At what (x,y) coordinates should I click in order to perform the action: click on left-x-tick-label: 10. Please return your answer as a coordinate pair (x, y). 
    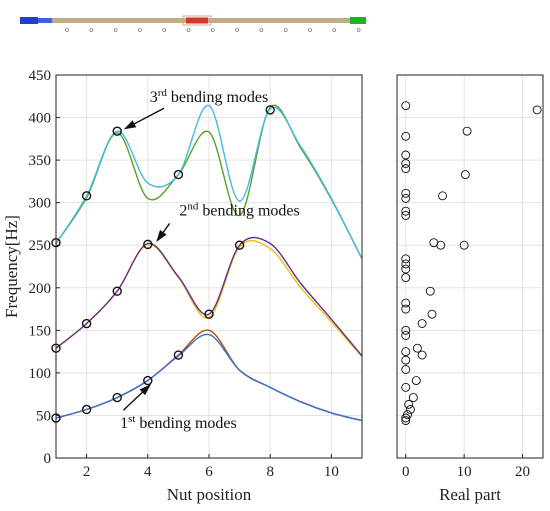
    Looking at the image, I should click on (331, 472).